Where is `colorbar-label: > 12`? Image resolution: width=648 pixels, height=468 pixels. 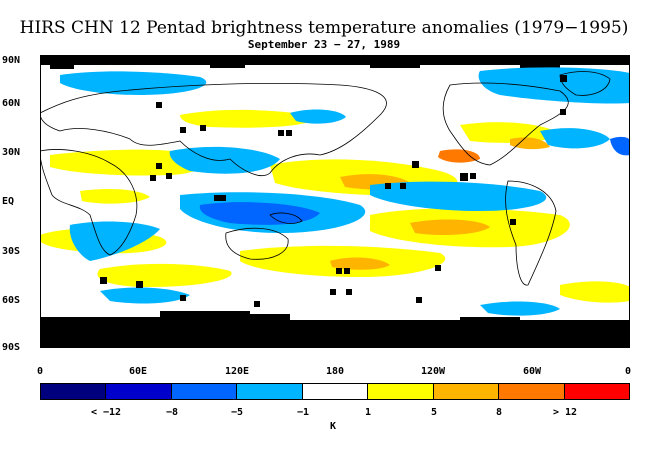
colorbar-label: > 12 is located at coordinates (565, 412).